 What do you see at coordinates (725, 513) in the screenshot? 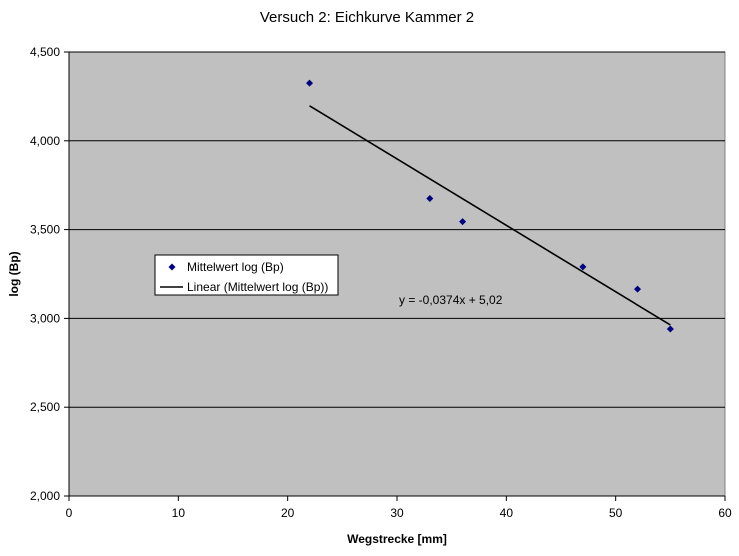
I see `x-tick-label: 60` at bounding box center [725, 513].